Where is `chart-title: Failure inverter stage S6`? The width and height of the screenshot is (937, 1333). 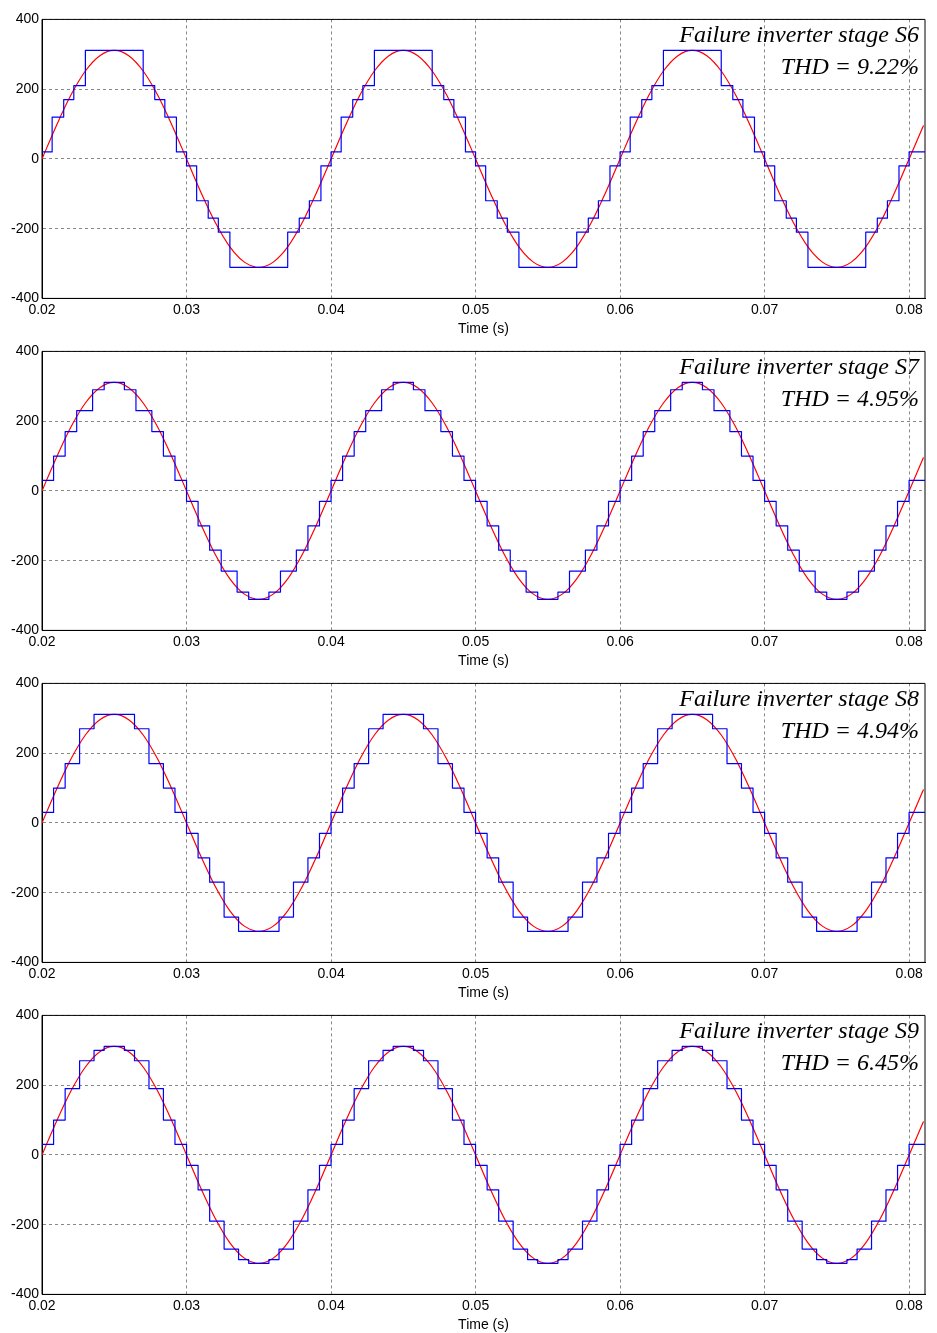
chart-title: Failure inverter stage S6 is located at coordinates (798, 33).